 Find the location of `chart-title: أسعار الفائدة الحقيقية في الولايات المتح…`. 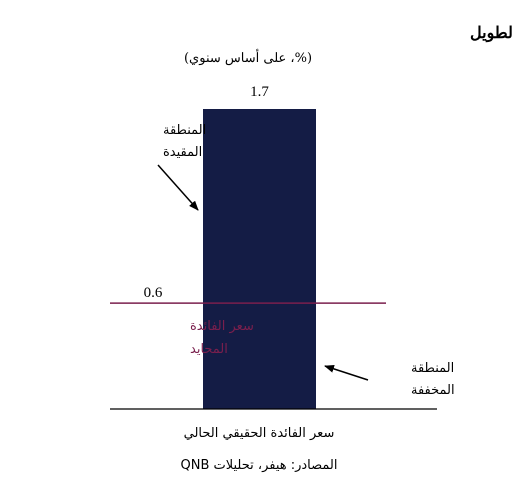

chart-title: أسعار الفائدة الحقيقية في الولايات المتح… is located at coordinates (492, 32).